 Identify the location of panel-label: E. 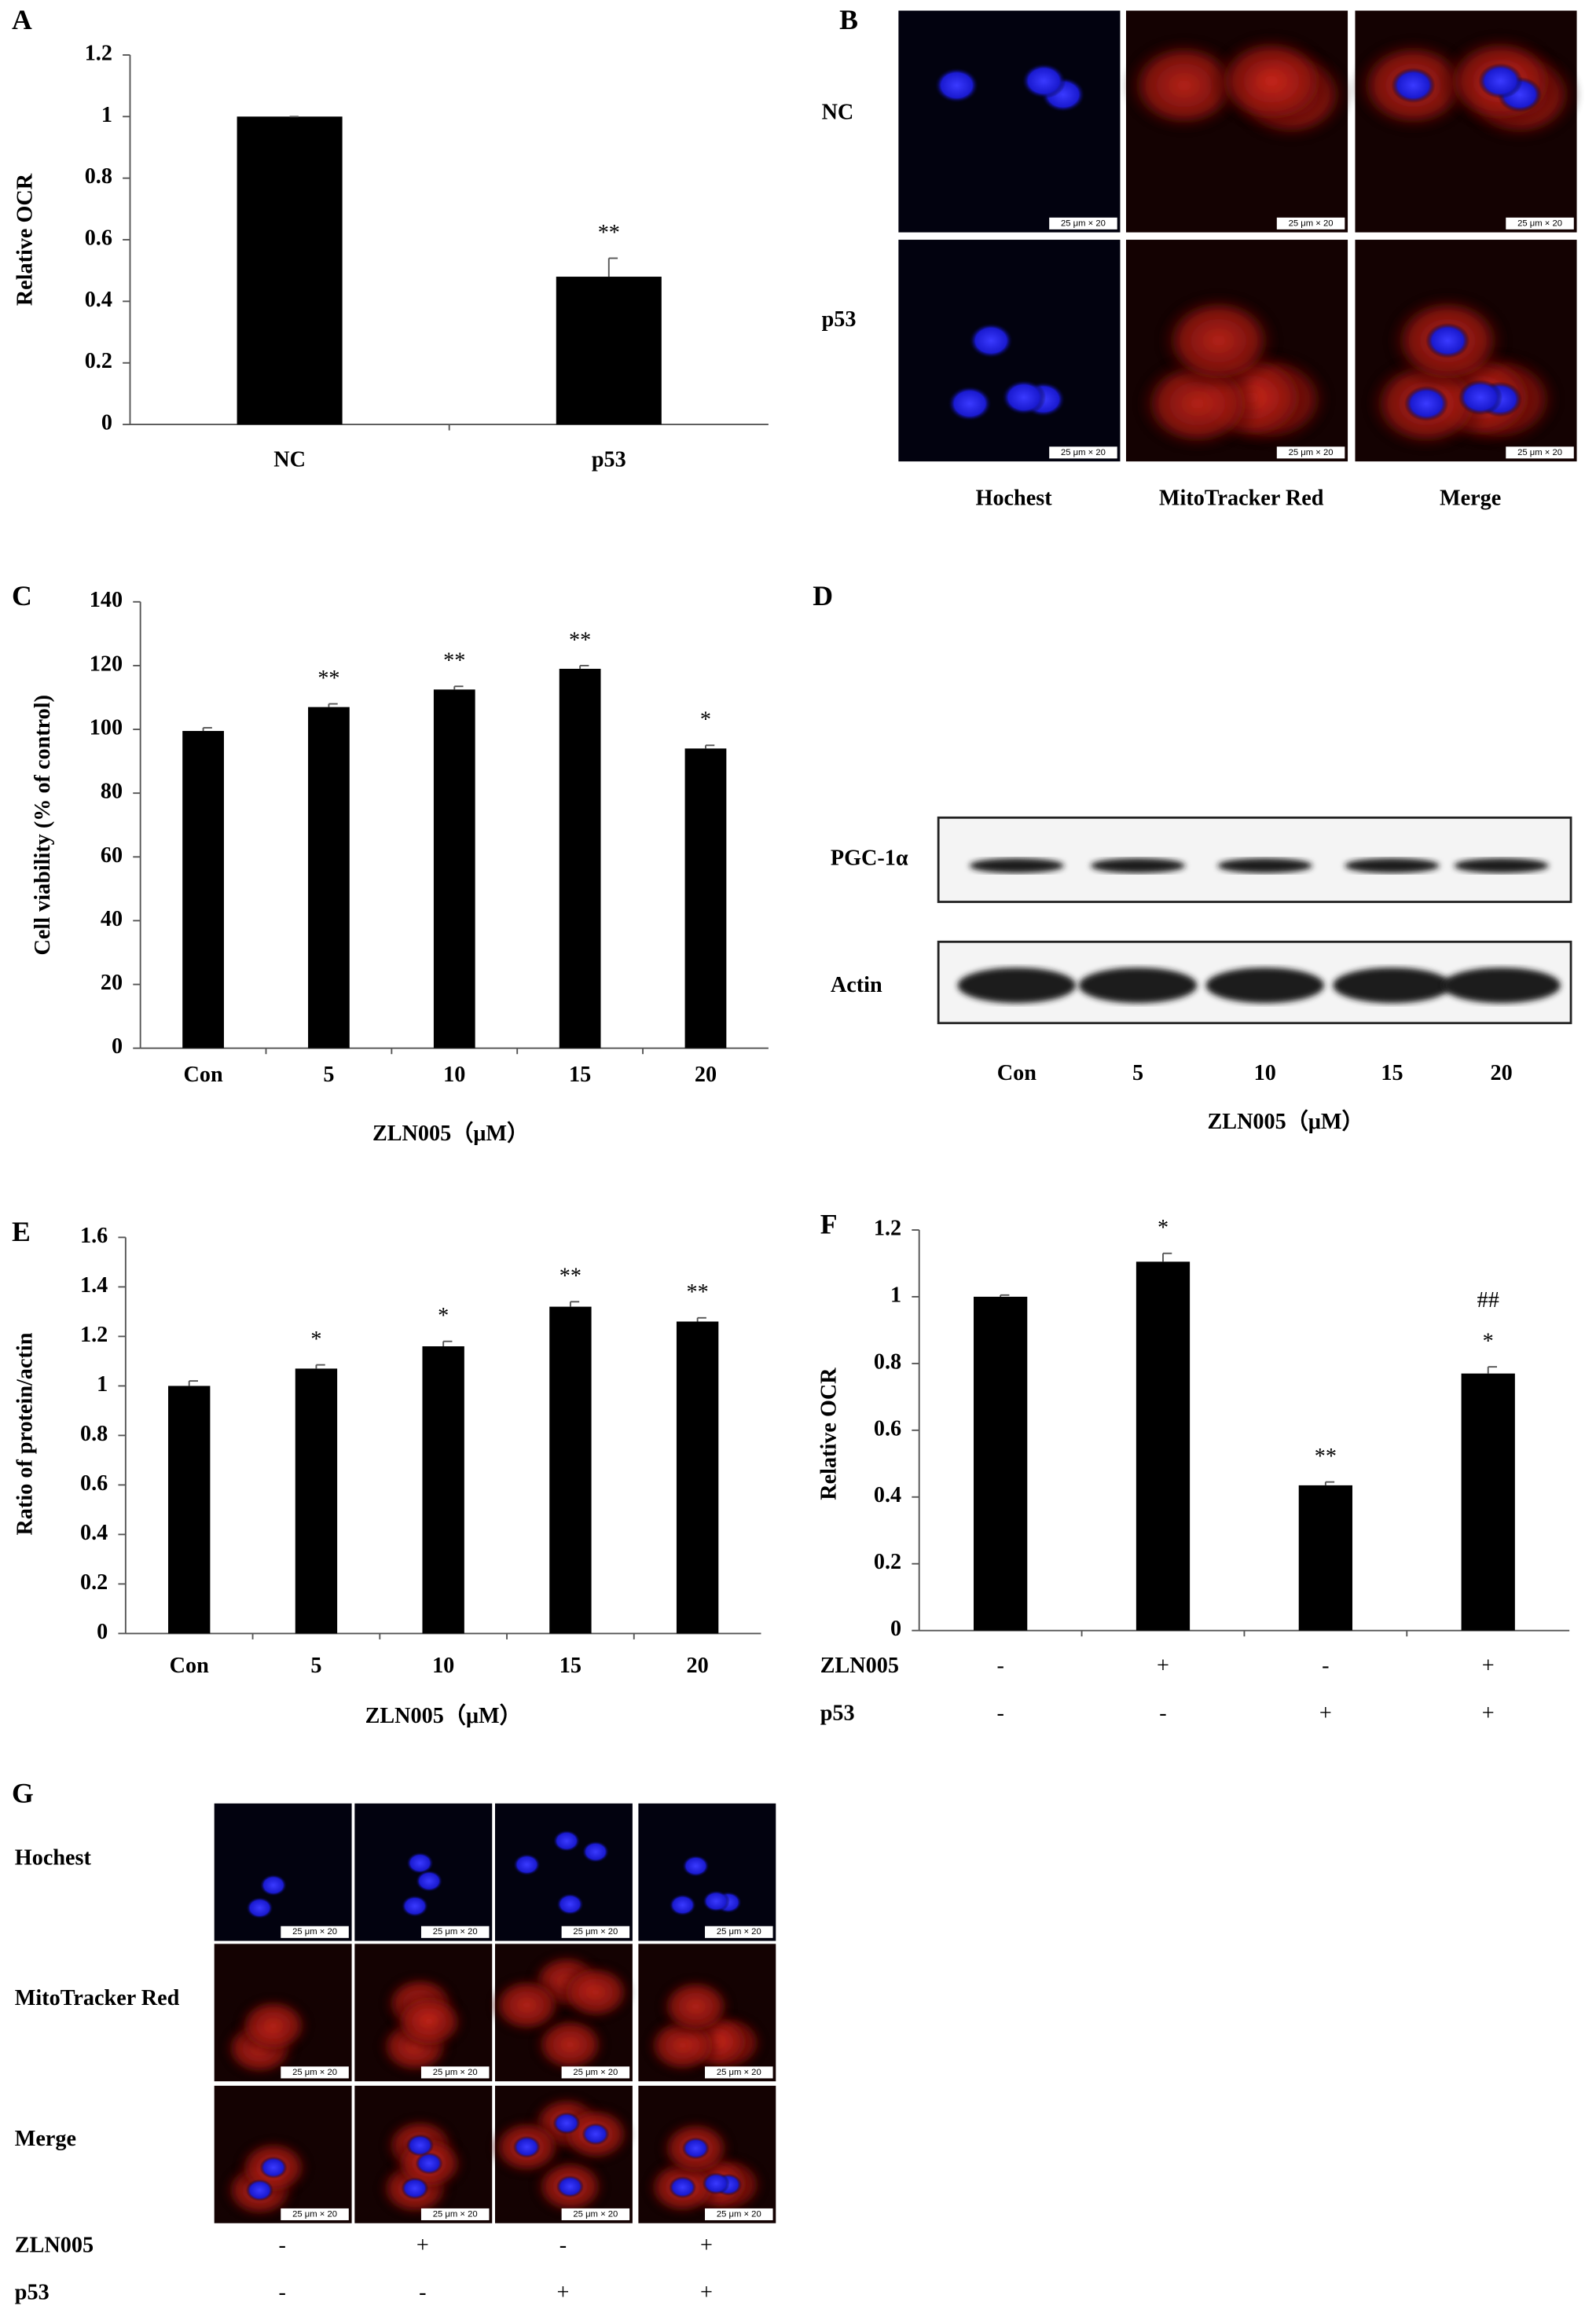
(21, 1231).